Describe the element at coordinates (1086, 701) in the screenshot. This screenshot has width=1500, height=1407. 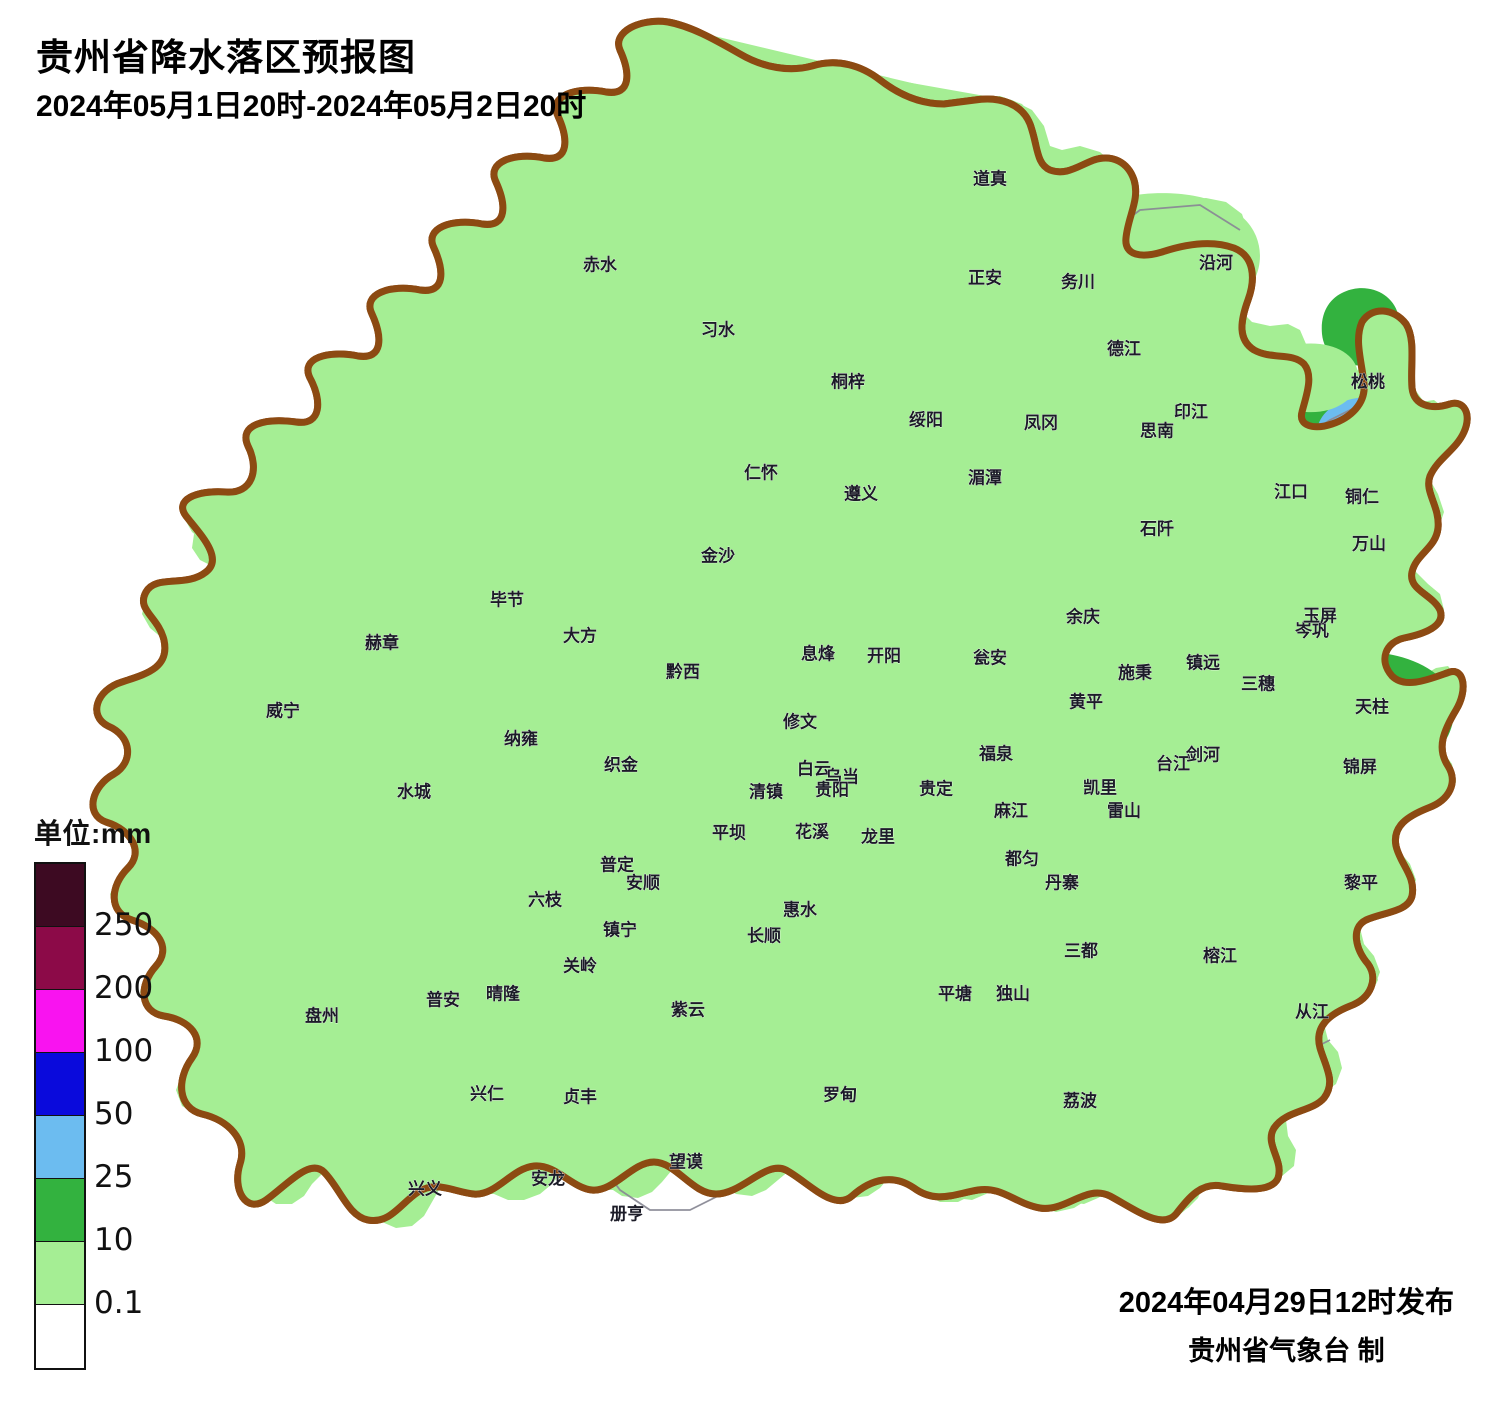
I see `county-label-黄平: 黄平` at that location.